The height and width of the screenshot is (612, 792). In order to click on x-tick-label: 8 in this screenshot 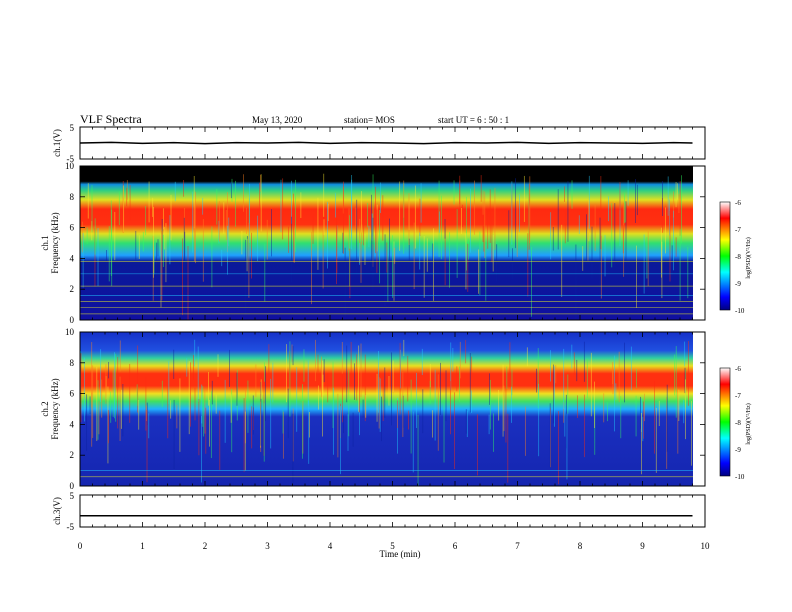, I will do `click(580, 546)`.